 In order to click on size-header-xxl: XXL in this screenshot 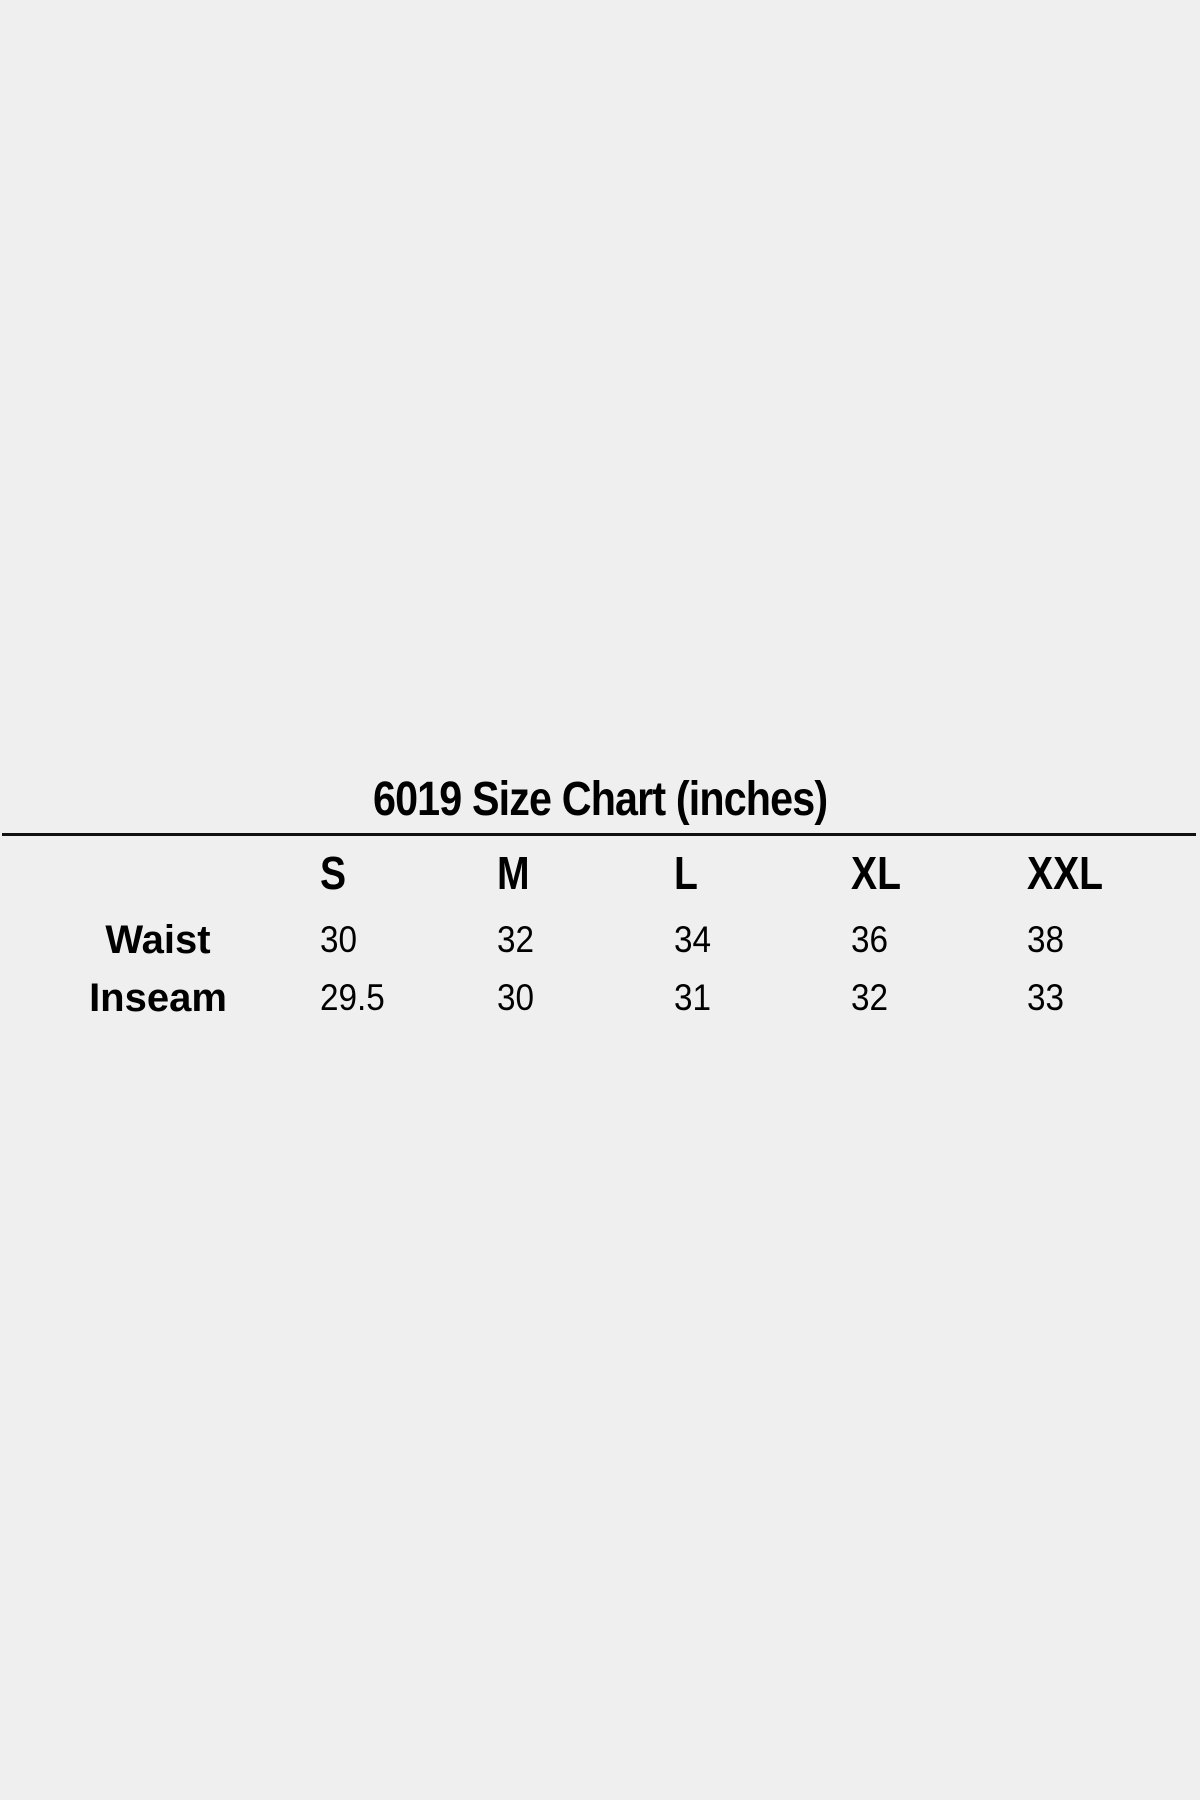, I will do `click(1065, 873)`.